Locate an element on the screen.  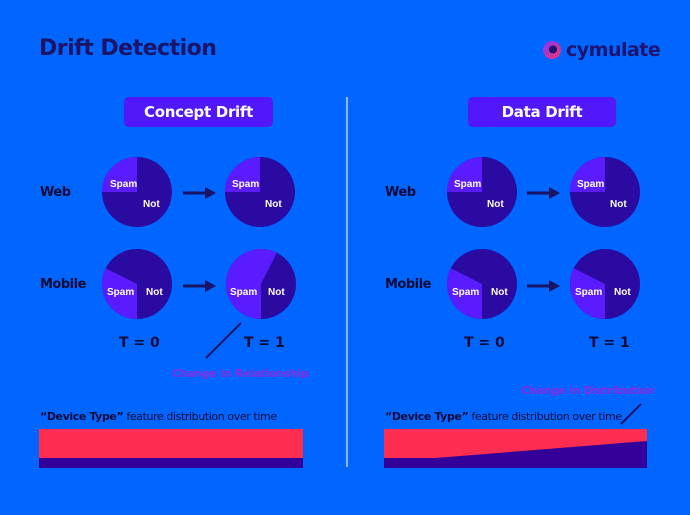
pie-mobile-t1: Spam Not is located at coordinates (260, 284).